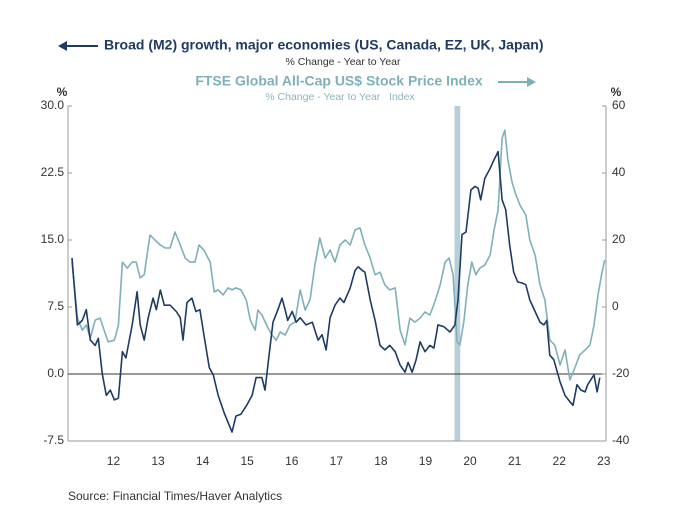 Image resolution: width=680 pixels, height=510 pixels. What do you see at coordinates (616, 92) in the screenshot?
I see `y2-axis-label: %` at bounding box center [616, 92].